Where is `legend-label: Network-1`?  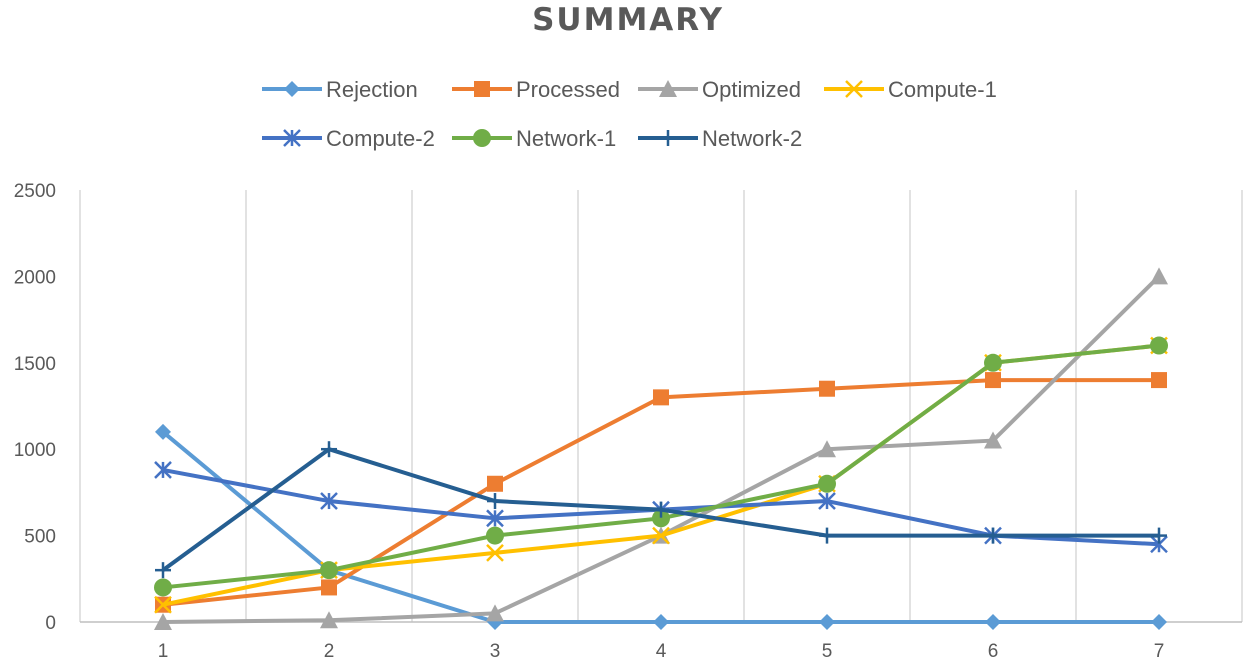 legend-label: Network-1 is located at coordinates (566, 138).